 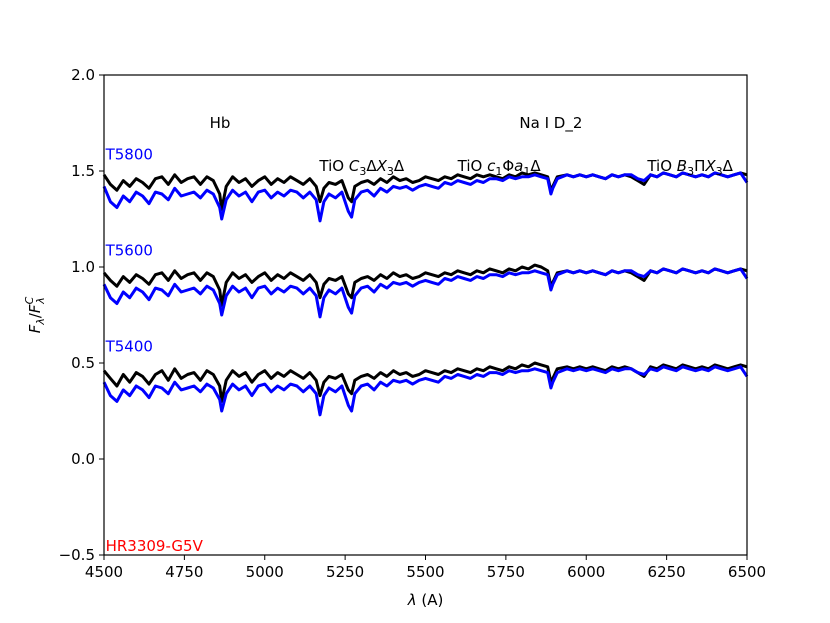 What do you see at coordinates (425, 600) in the screenshot?
I see `x-axis-label: λ (A)` at bounding box center [425, 600].